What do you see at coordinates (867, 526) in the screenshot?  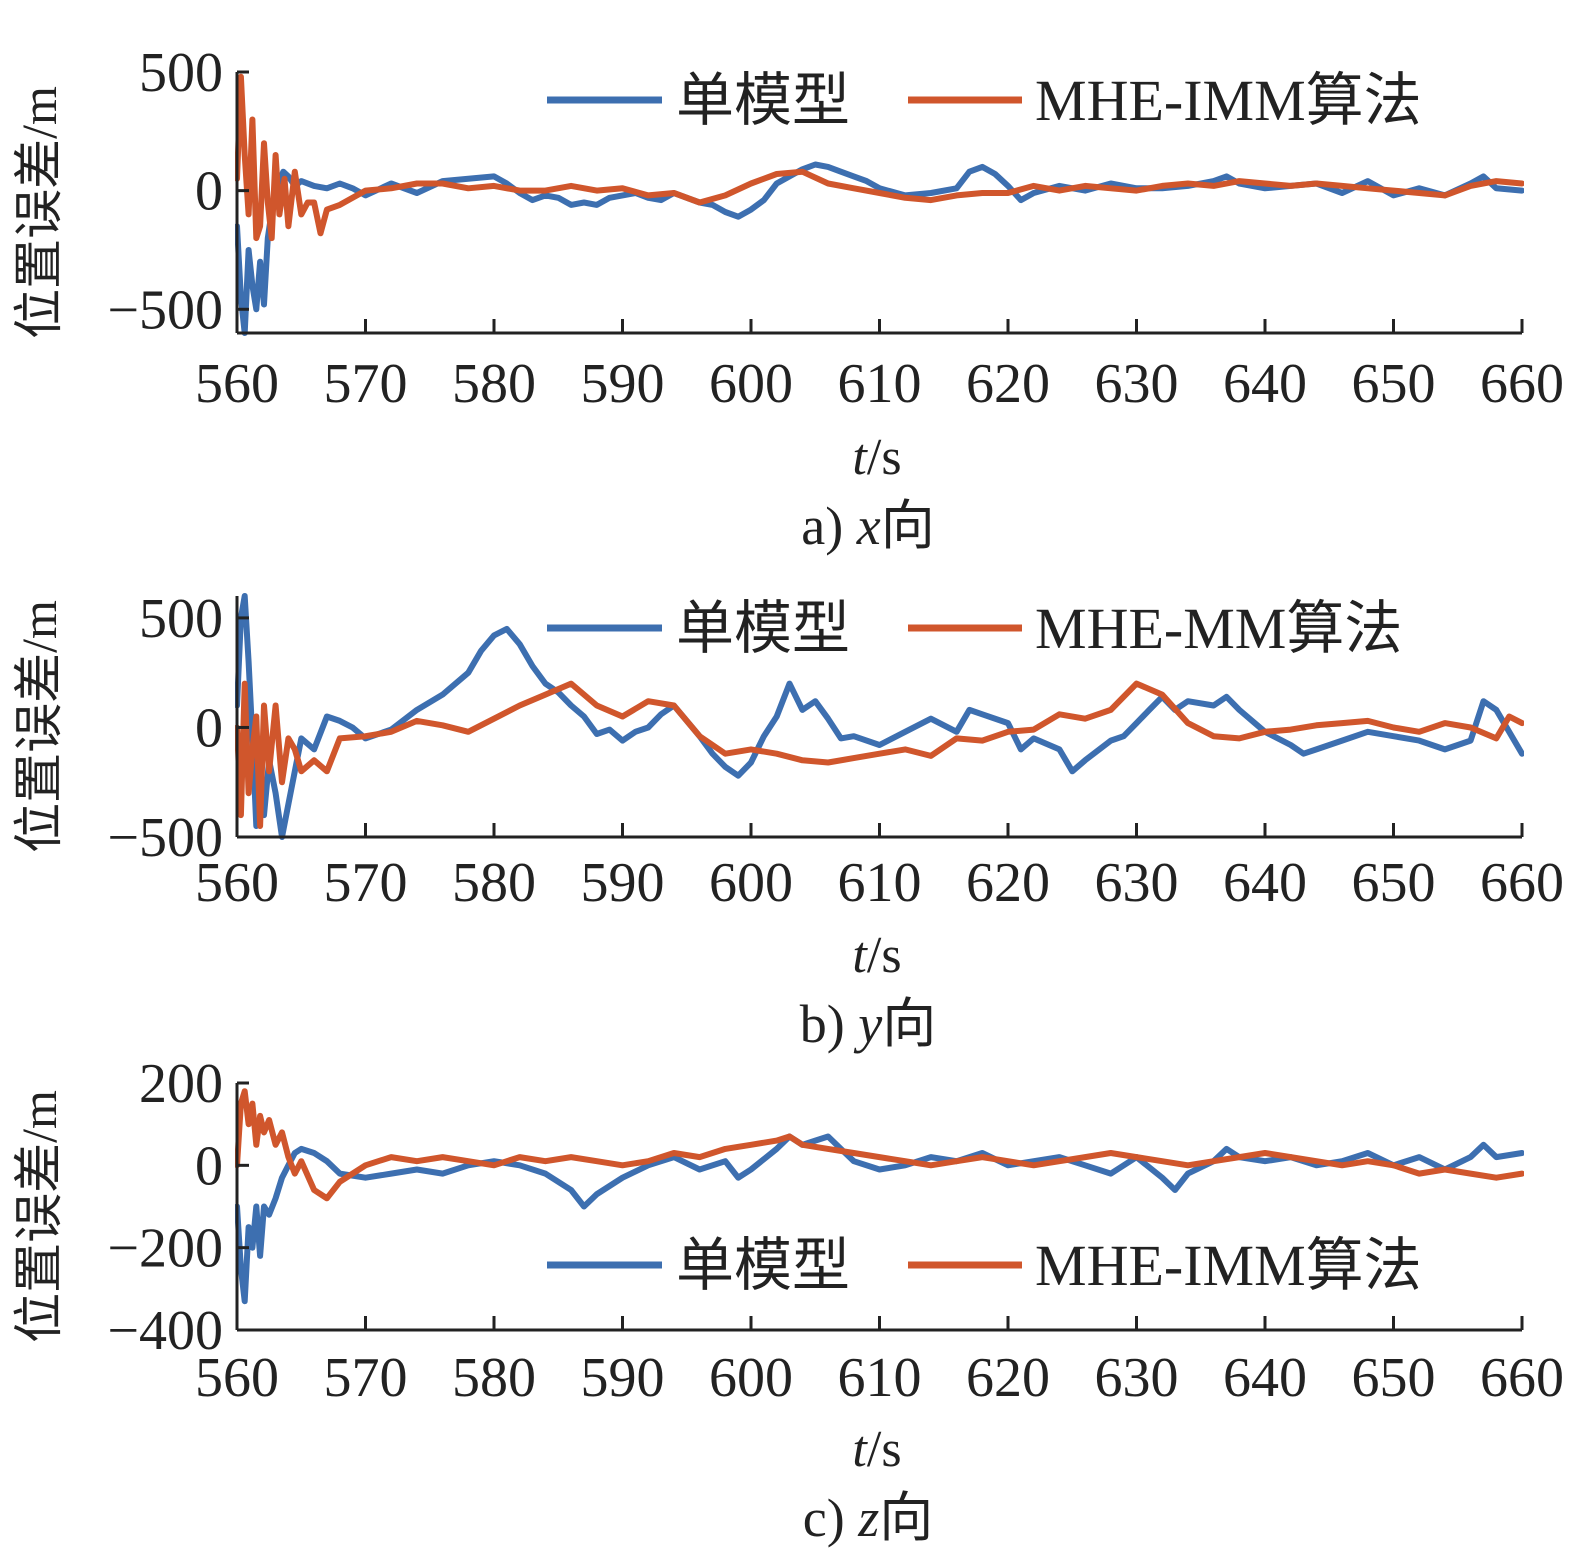 I see `panel-caption: a) x向` at bounding box center [867, 526].